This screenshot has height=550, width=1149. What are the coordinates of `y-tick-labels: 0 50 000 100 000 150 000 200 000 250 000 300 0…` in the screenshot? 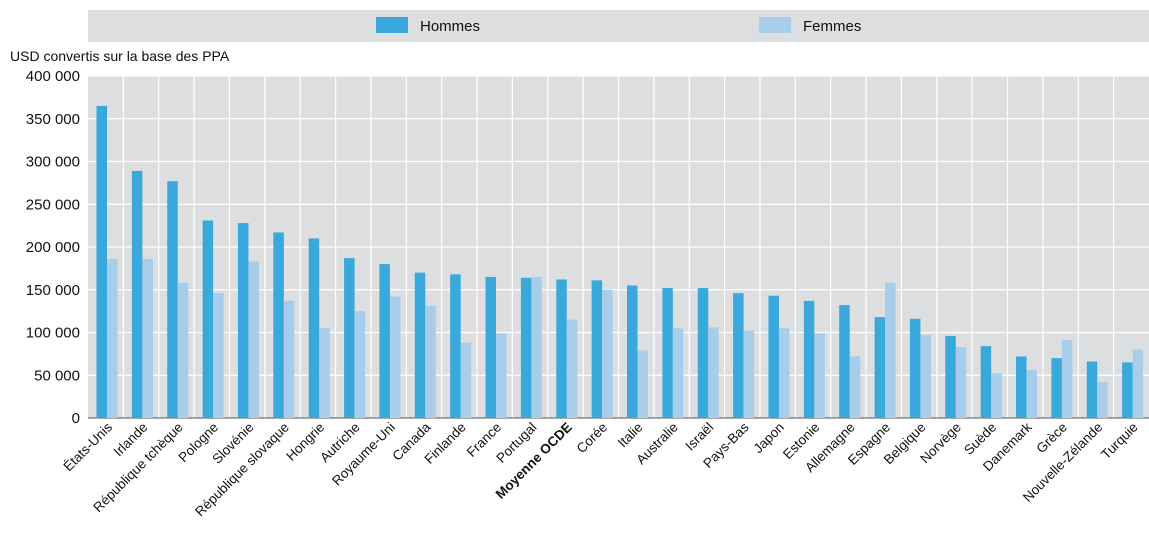 It's located at (53, 247).